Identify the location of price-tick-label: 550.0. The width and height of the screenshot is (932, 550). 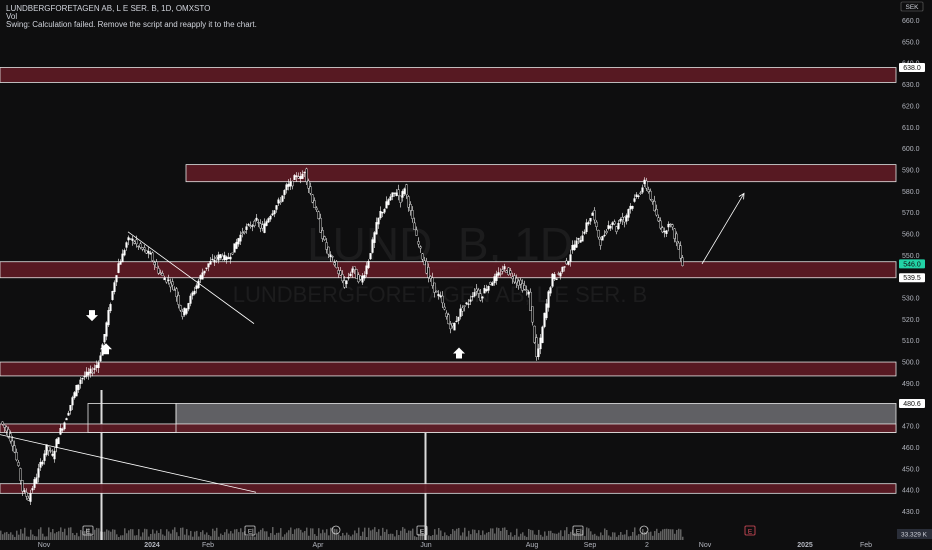
(911, 256).